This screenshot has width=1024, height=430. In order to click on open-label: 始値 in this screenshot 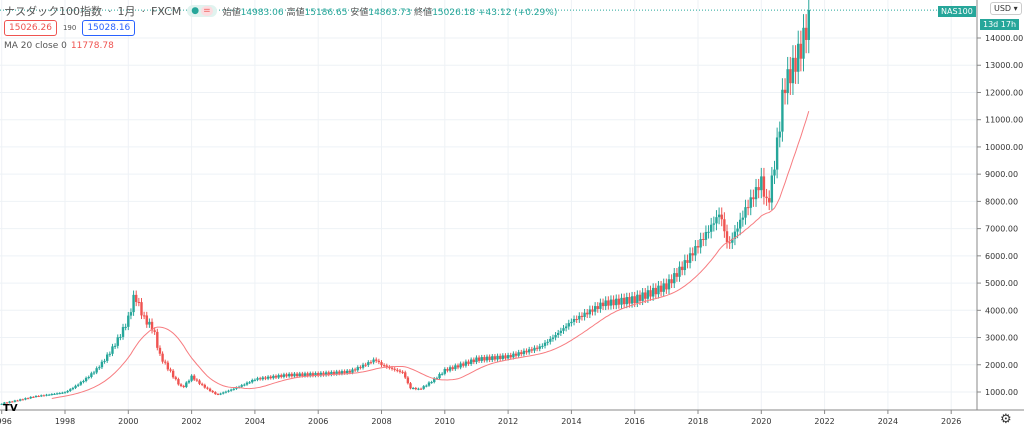, I will do `click(231, 12)`.